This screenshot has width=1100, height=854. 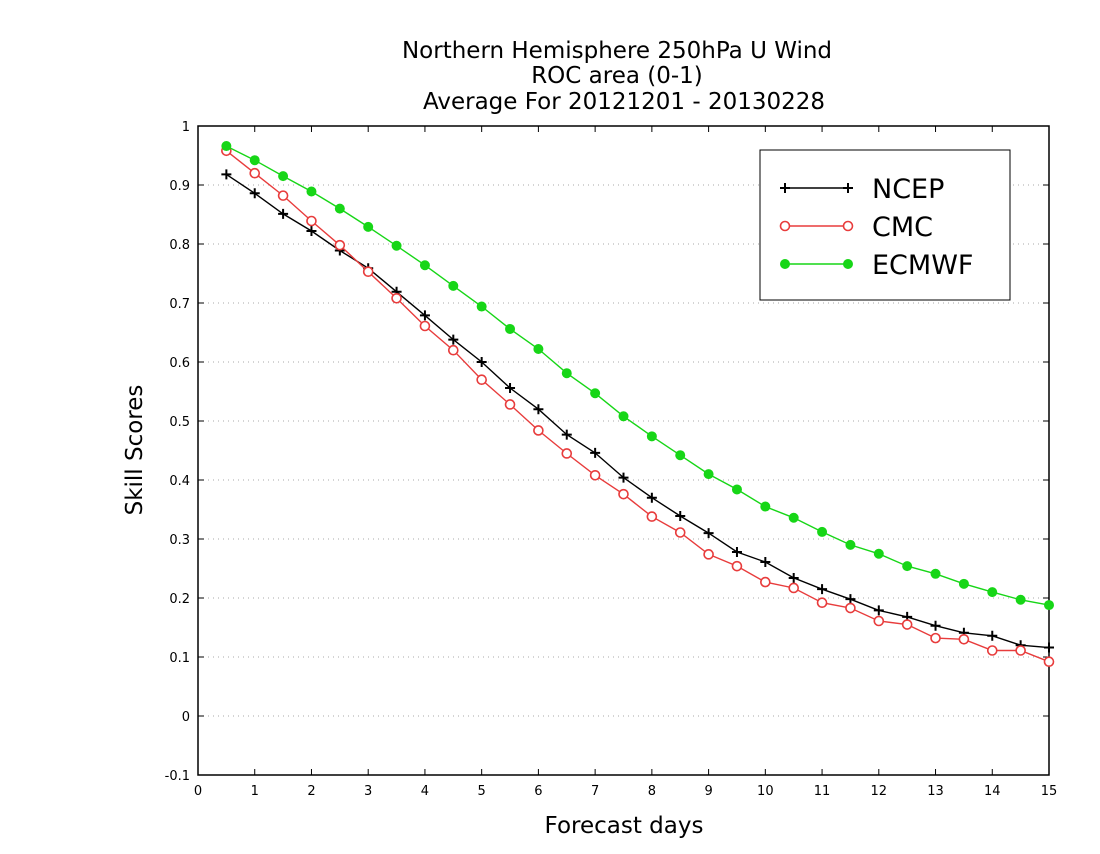 I want to click on y-tick-label: 0.8, so click(x=179, y=245).